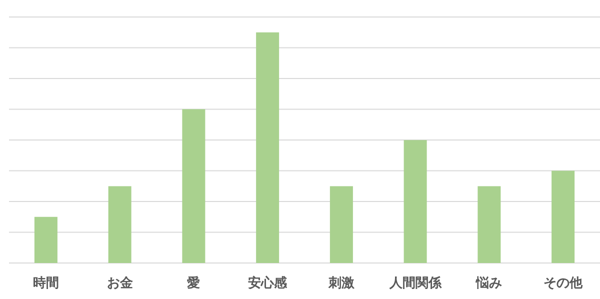 The height and width of the screenshot is (299, 600). Describe the element at coordinates (193, 283) in the screenshot. I see `x-tick-label: 愛` at that location.